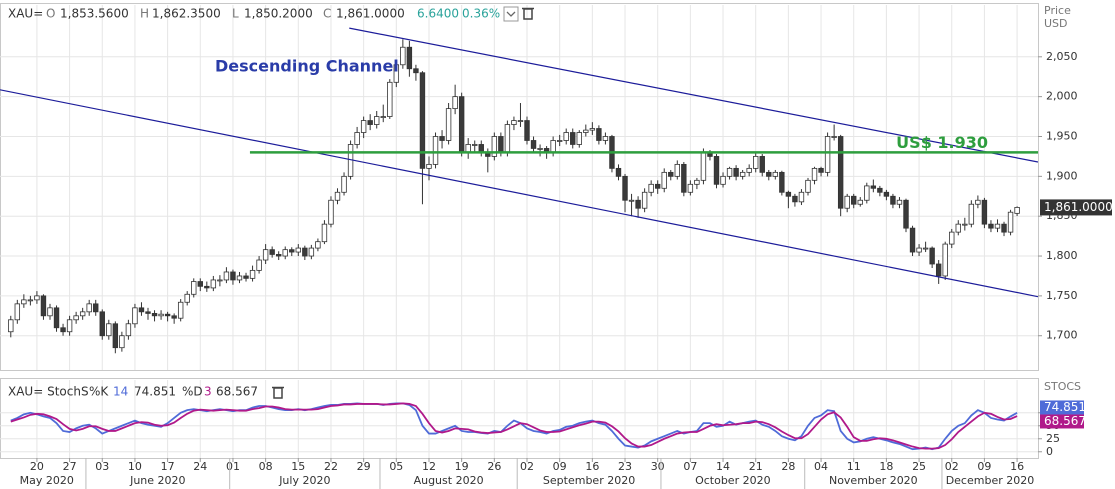  Describe the element at coordinates (511, 14) in the screenshot. I see `dropdown-icon` at that location.